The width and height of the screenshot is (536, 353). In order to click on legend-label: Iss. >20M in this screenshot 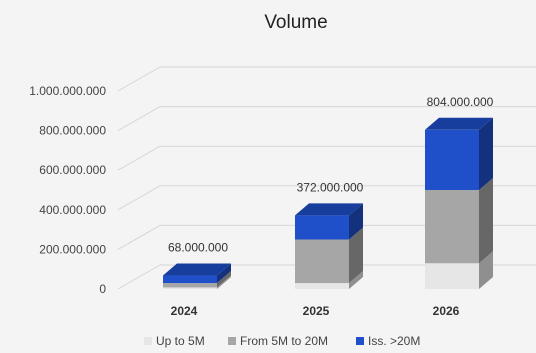, I will do `click(394, 341)`.